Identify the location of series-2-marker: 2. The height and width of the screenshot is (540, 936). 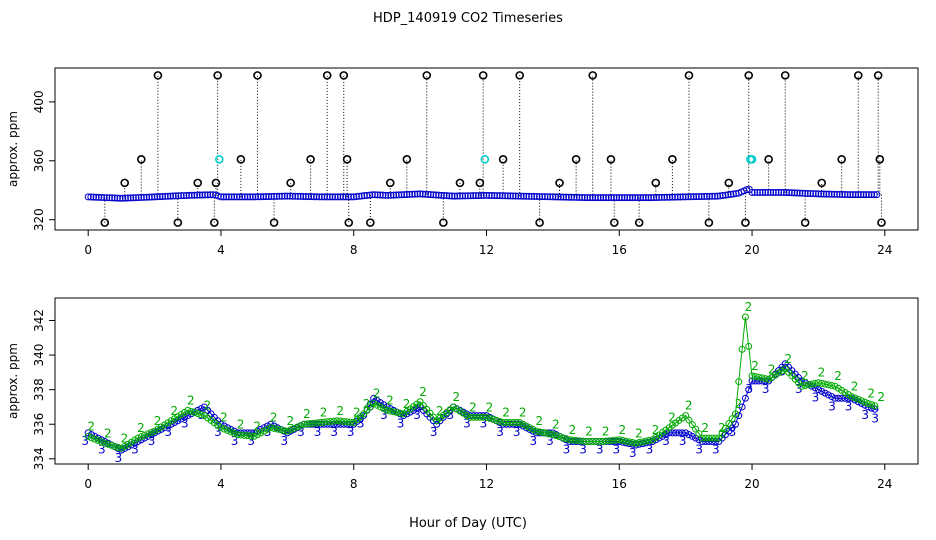
(340, 411).